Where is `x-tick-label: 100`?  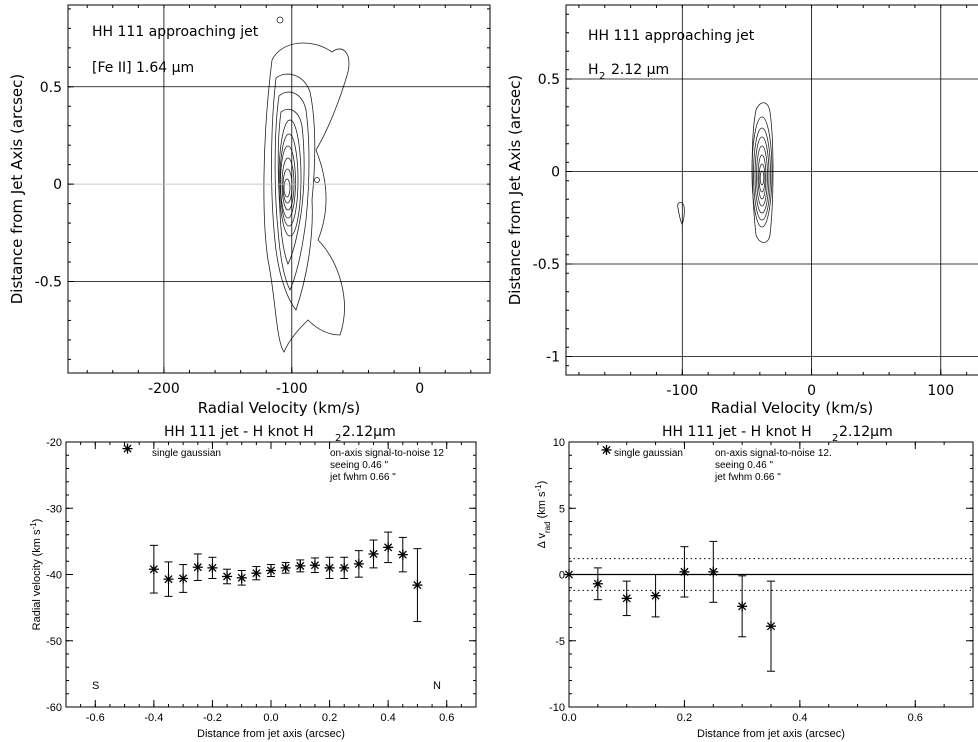
x-tick-label: 100 is located at coordinates (940, 391).